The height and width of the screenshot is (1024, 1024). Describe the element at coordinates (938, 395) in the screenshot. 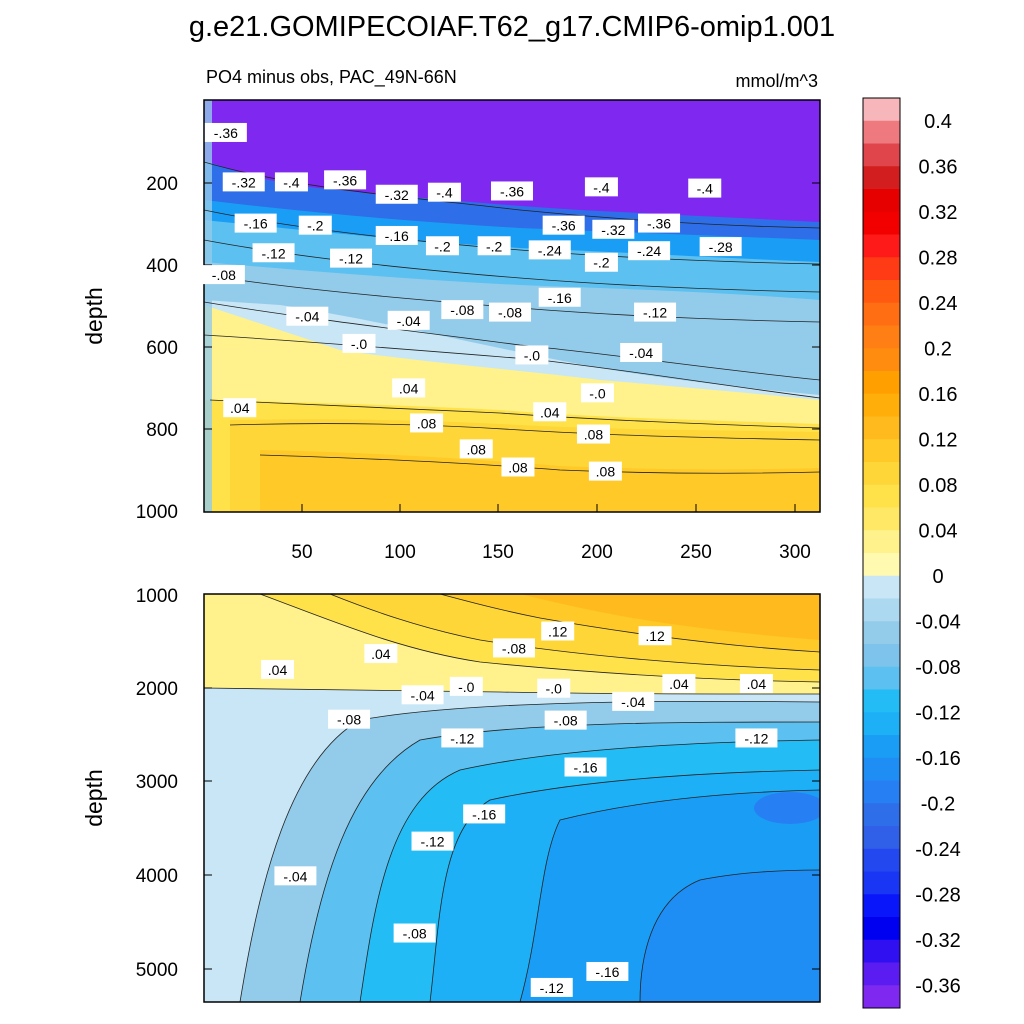

I see `colorbar-tick-label: 0.16` at that location.